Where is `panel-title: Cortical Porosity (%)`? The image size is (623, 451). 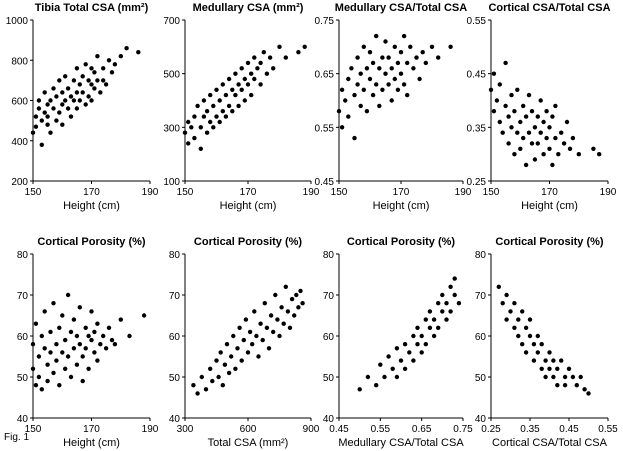 panel-title: Cortical Porosity (%) is located at coordinates (549, 242).